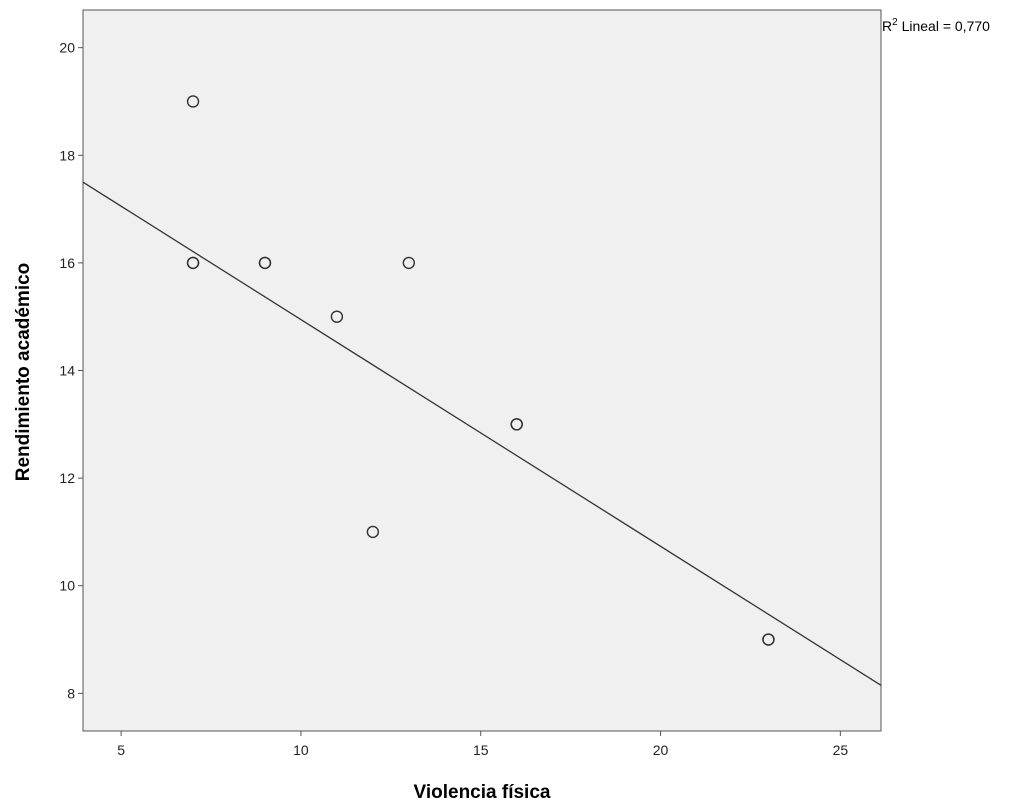 This screenshot has width=1023, height=809. What do you see at coordinates (23, 372) in the screenshot?
I see `y-axis-title: Rendimiento académico` at bounding box center [23, 372].